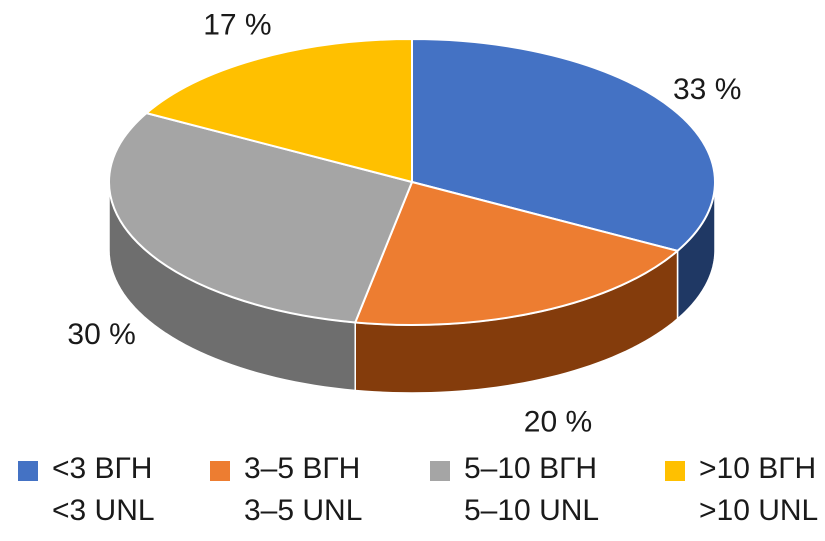  I want to click on pie-slice-gt10, so click(278, 110).